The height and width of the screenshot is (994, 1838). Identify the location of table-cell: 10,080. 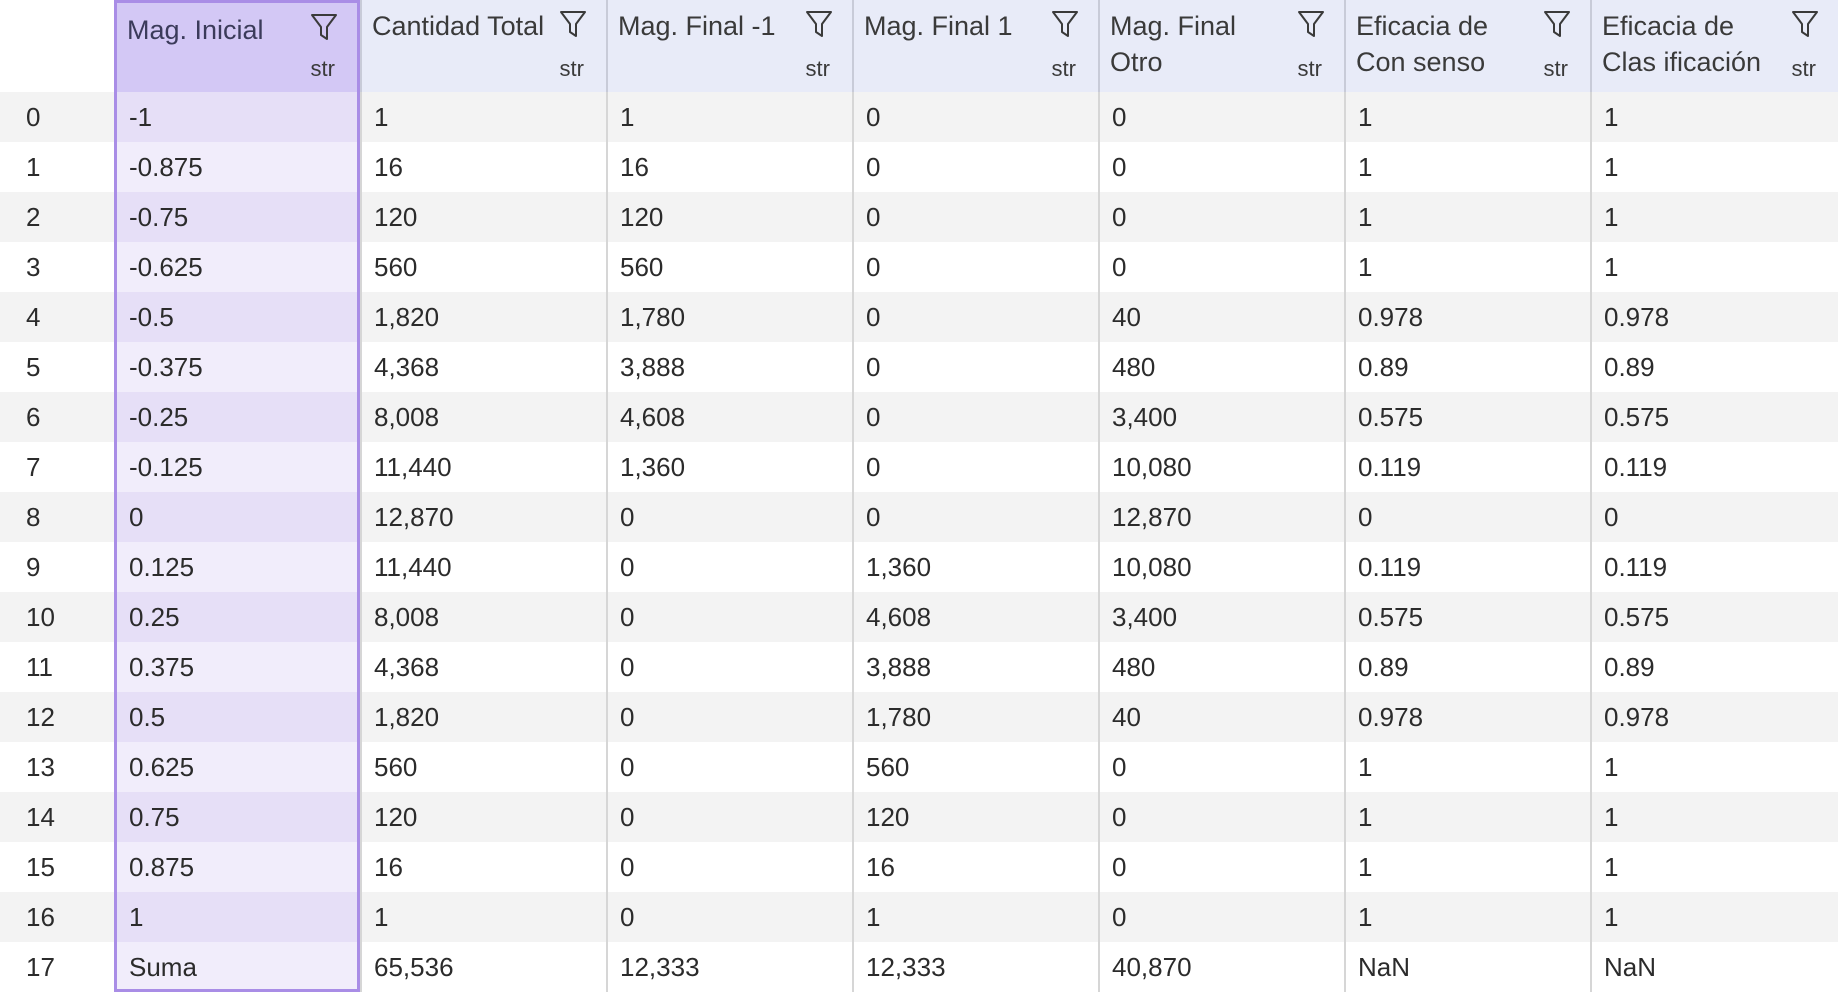
(1221, 467).